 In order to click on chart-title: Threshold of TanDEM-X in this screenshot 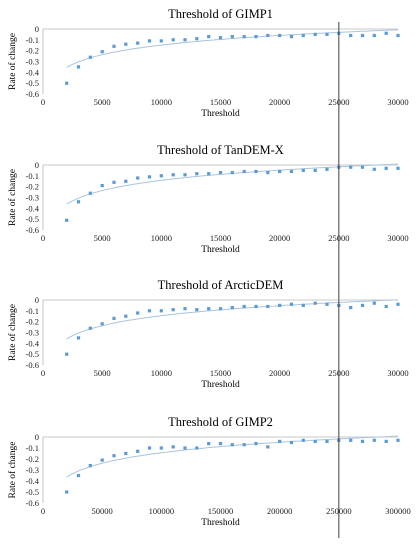, I will do `click(220, 150)`.